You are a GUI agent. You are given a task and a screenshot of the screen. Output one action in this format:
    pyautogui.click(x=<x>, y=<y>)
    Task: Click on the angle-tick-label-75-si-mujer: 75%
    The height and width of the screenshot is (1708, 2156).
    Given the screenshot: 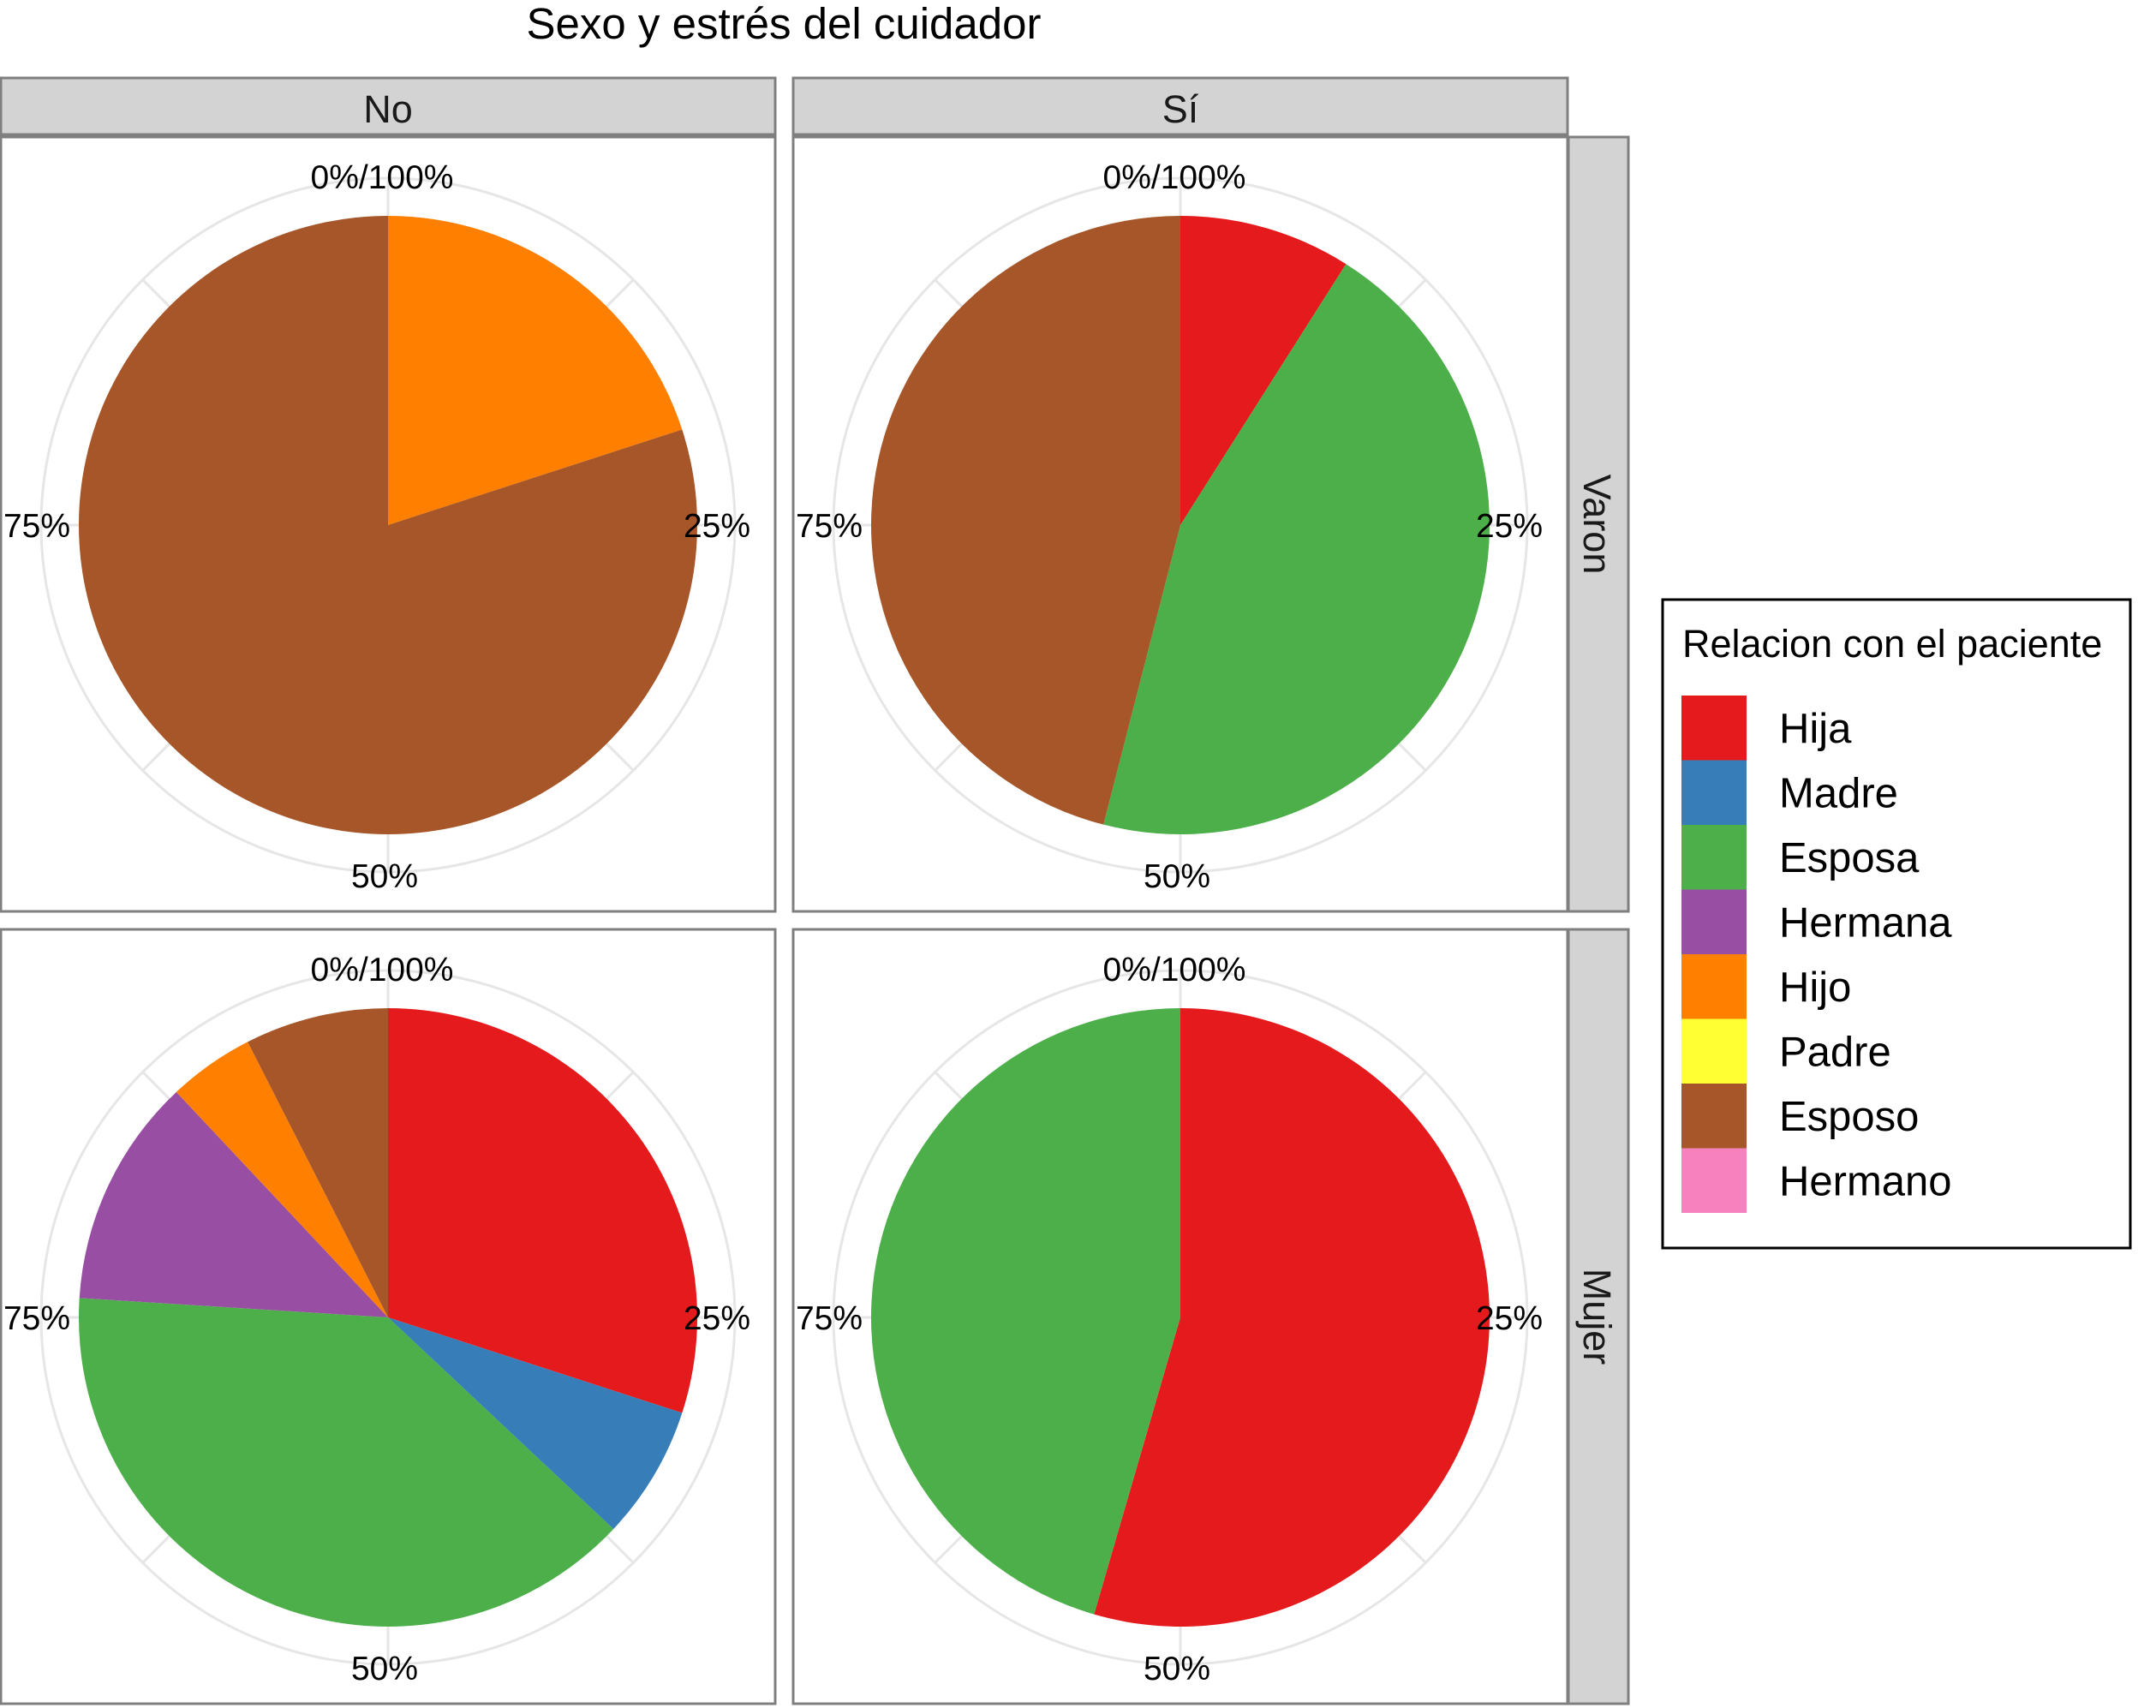 What is the action you would take?
    pyautogui.click(x=829, y=1318)
    